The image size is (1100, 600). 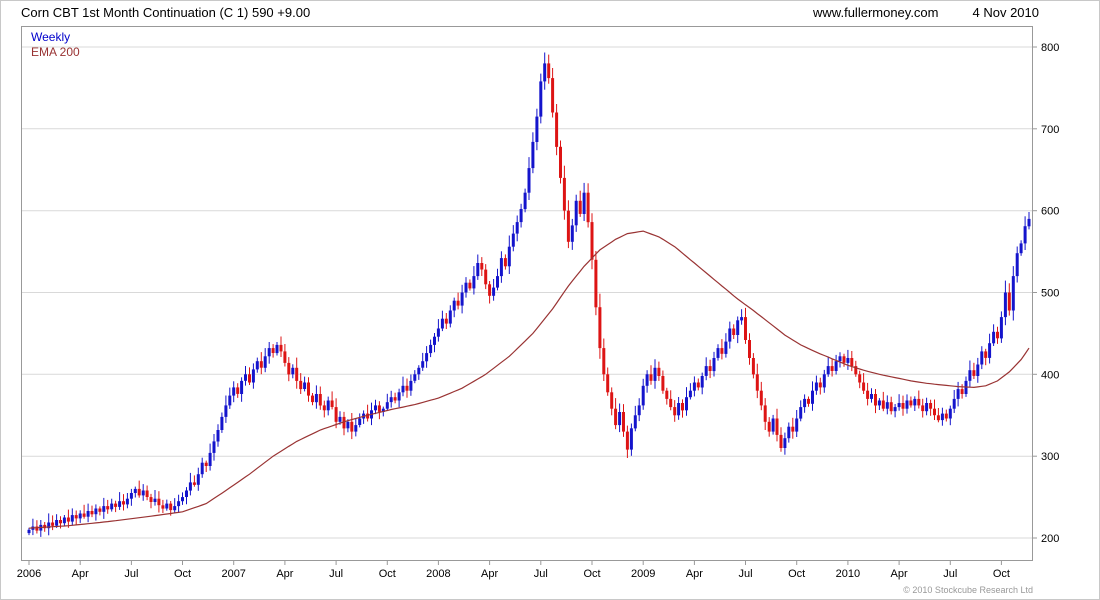 What do you see at coordinates (1050, 457) in the screenshot?
I see `y-tick-label: 300` at bounding box center [1050, 457].